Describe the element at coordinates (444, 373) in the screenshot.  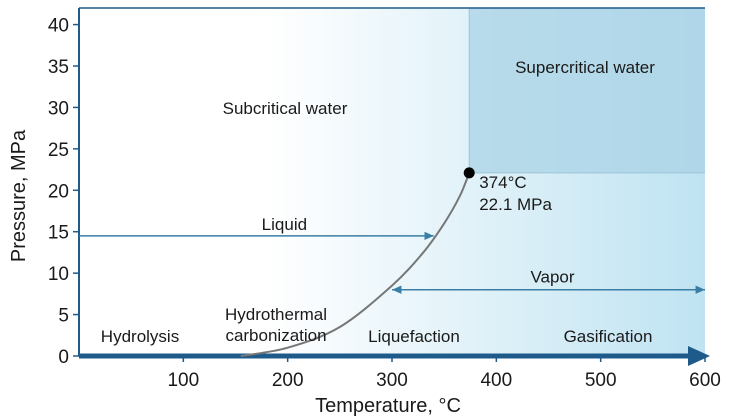
I see `x-ticks: 100 200 300 400 500 600` at that location.